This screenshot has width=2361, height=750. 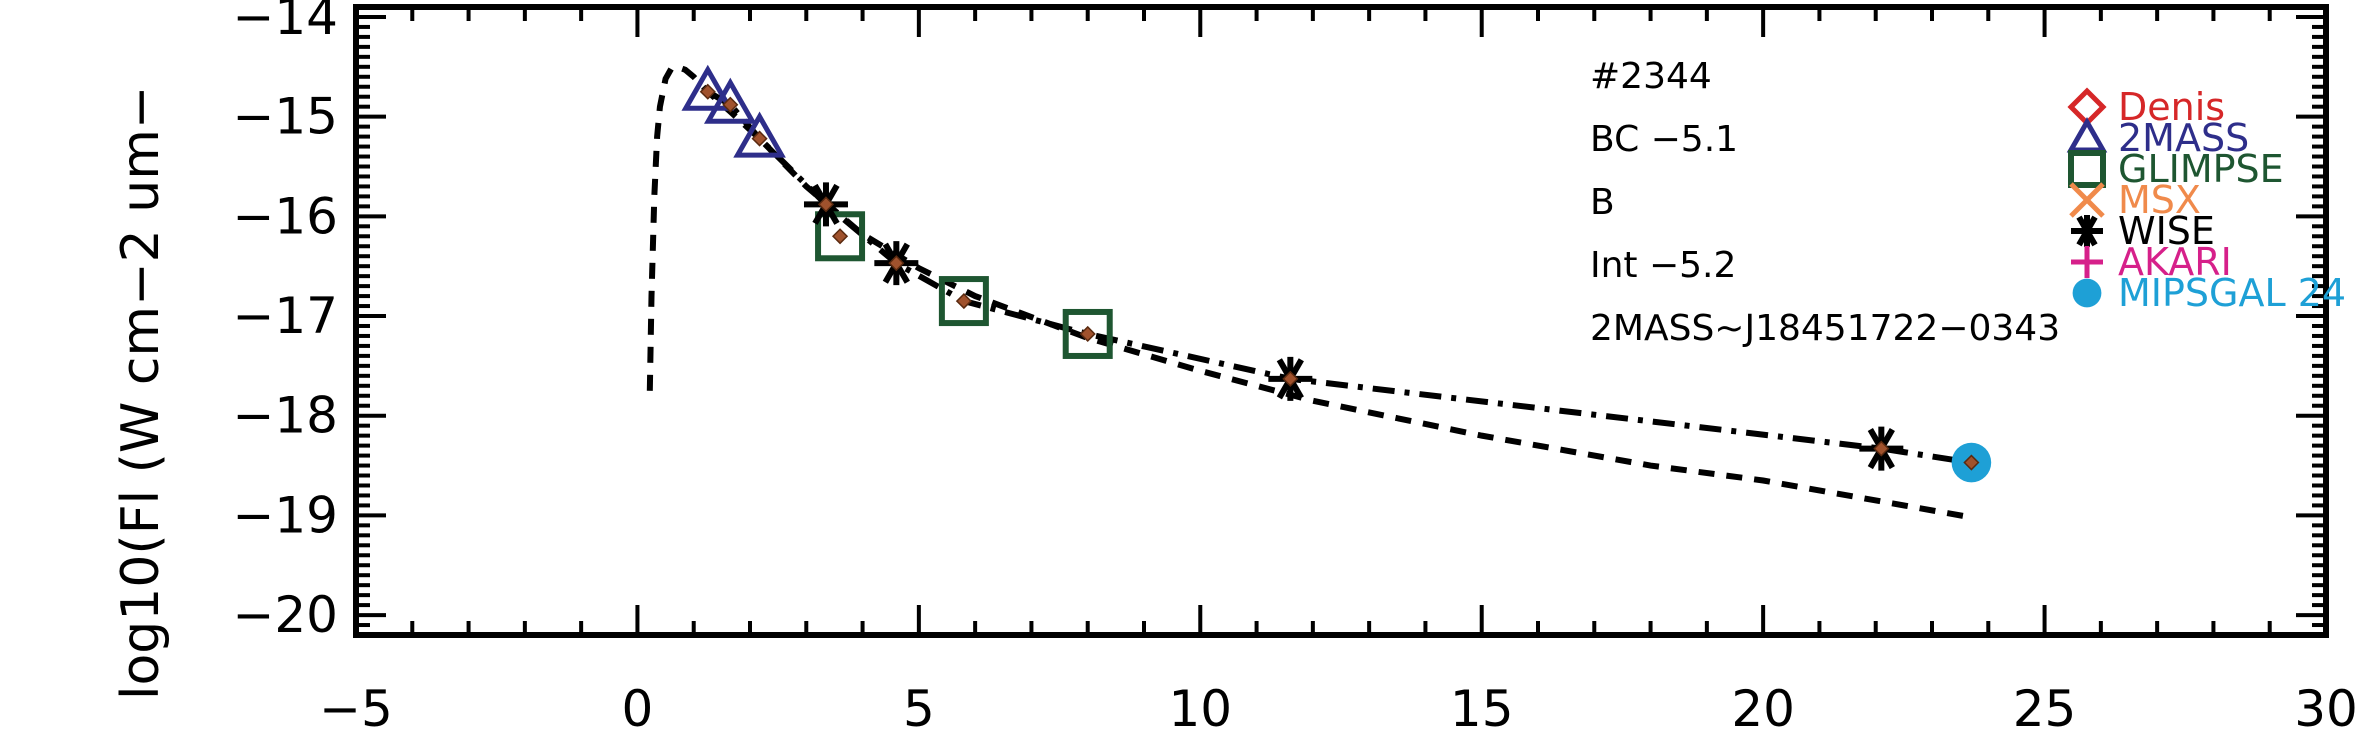 I want to click on y-tick-label: −20, so click(x=285, y=615).